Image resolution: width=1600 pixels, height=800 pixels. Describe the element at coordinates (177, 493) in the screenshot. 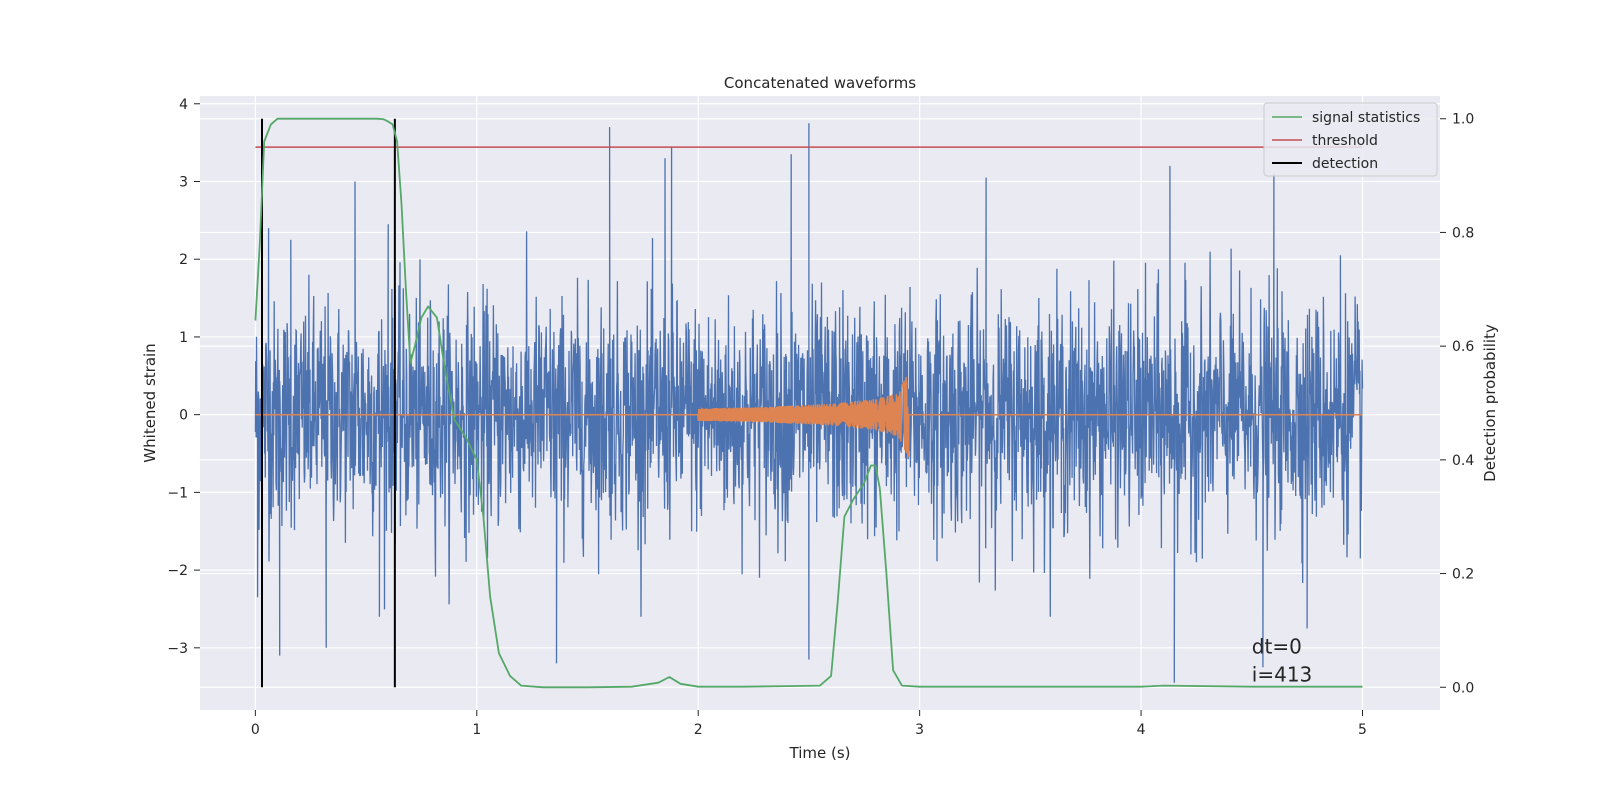

I see `y-tick-label: −1` at that location.